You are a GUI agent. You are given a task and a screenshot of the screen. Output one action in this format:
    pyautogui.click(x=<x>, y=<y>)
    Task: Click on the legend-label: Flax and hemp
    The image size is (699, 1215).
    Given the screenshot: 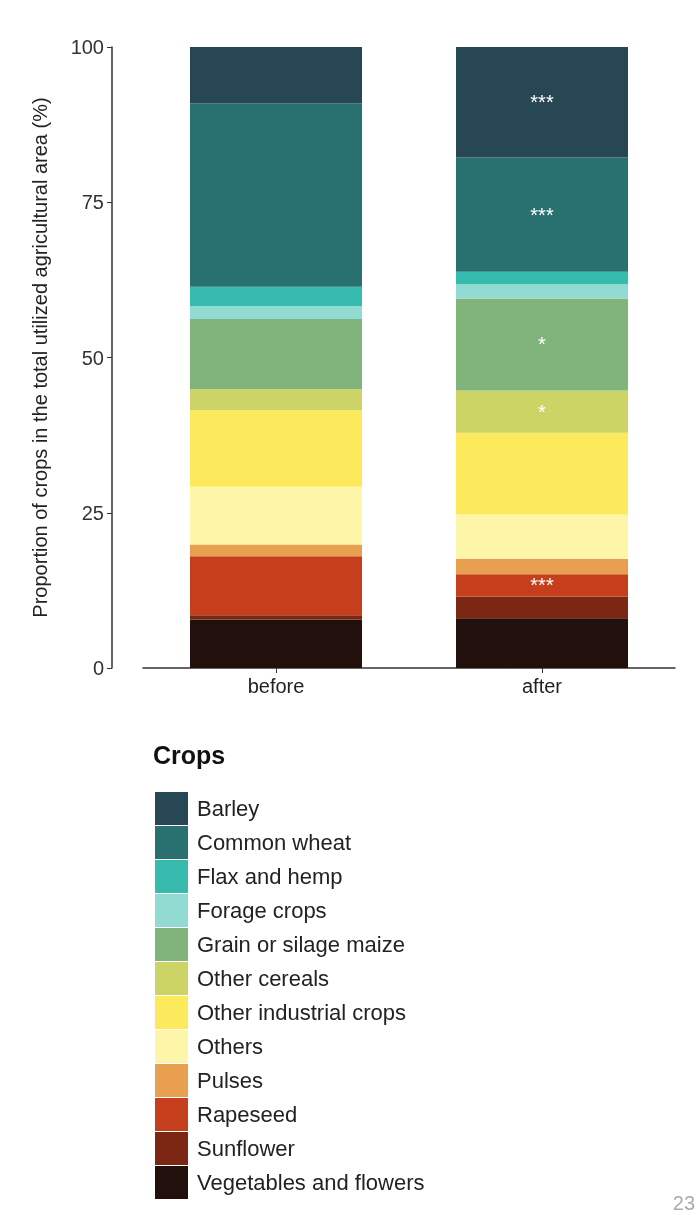 What is the action you would take?
    pyautogui.click(x=270, y=876)
    